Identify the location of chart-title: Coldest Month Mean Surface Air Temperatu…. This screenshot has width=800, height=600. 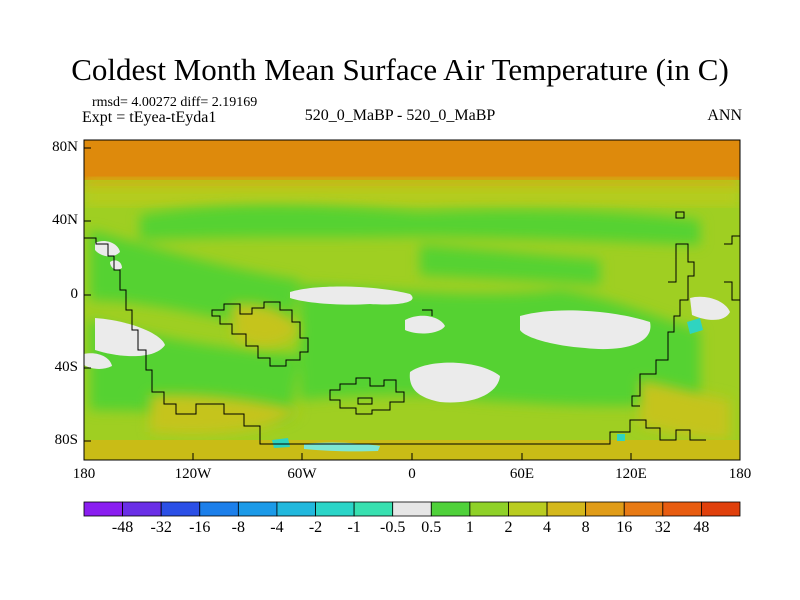
(400, 69).